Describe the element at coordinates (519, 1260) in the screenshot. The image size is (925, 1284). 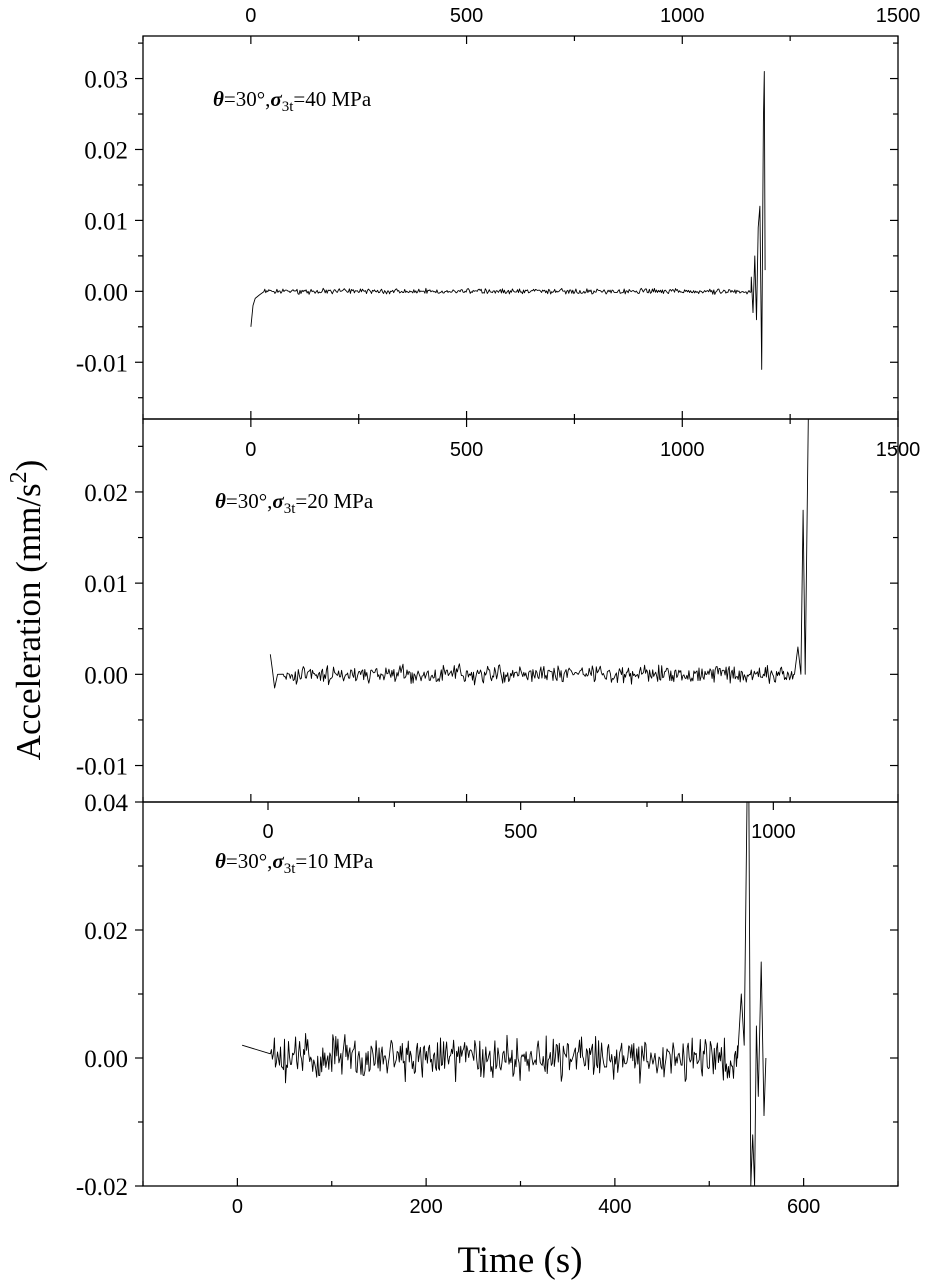
I see `x-axis-label: Time (s)` at that location.